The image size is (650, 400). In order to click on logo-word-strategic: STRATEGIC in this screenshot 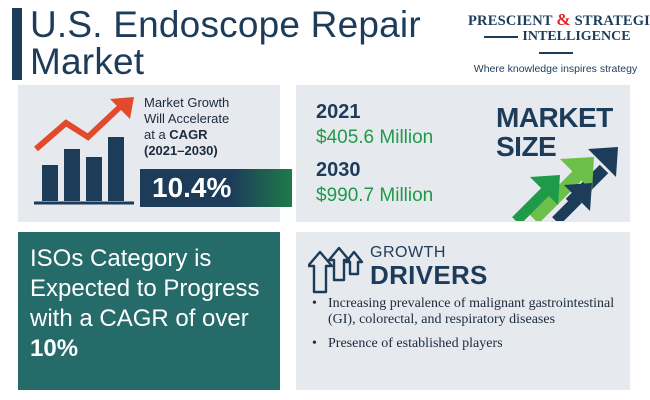, I will do `click(612, 21)`.